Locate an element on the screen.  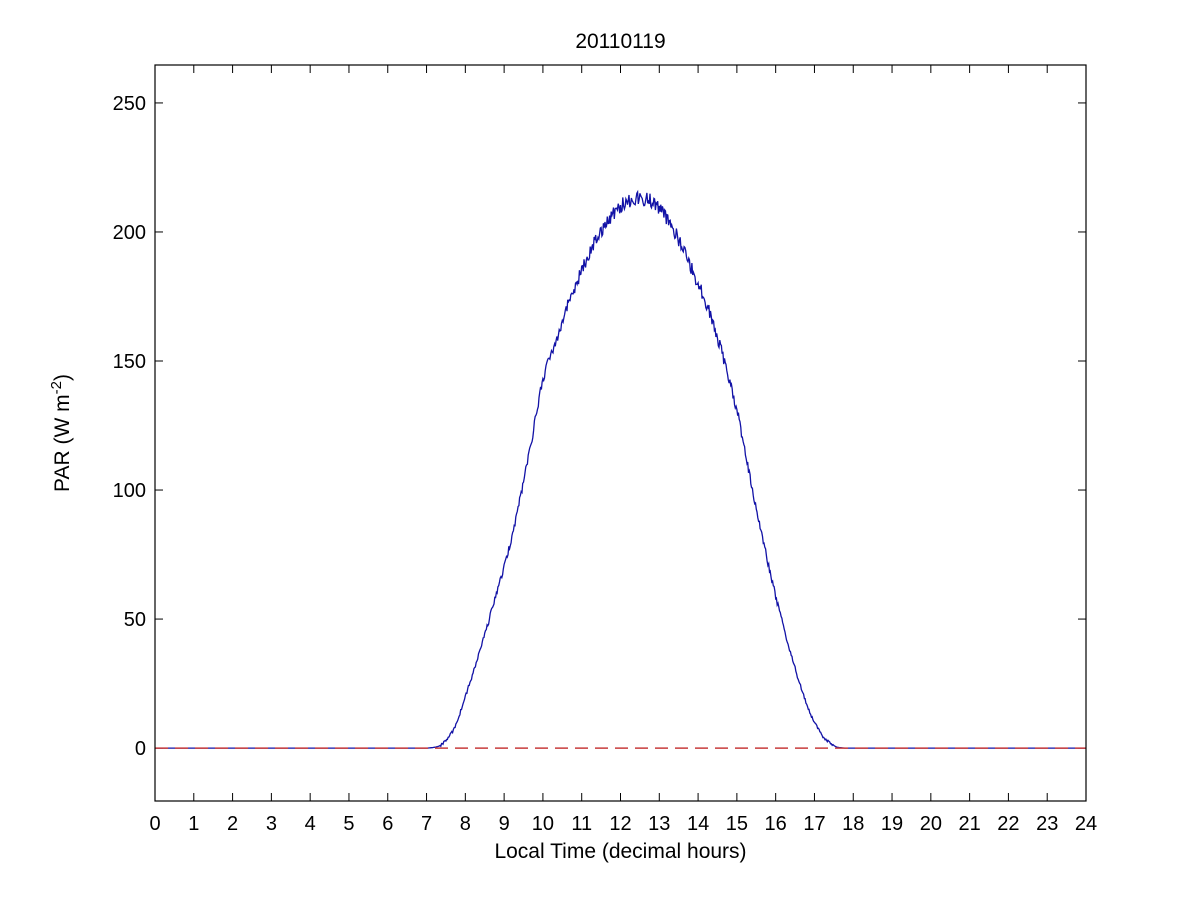
x-tick-label: 22 is located at coordinates (1008, 824).